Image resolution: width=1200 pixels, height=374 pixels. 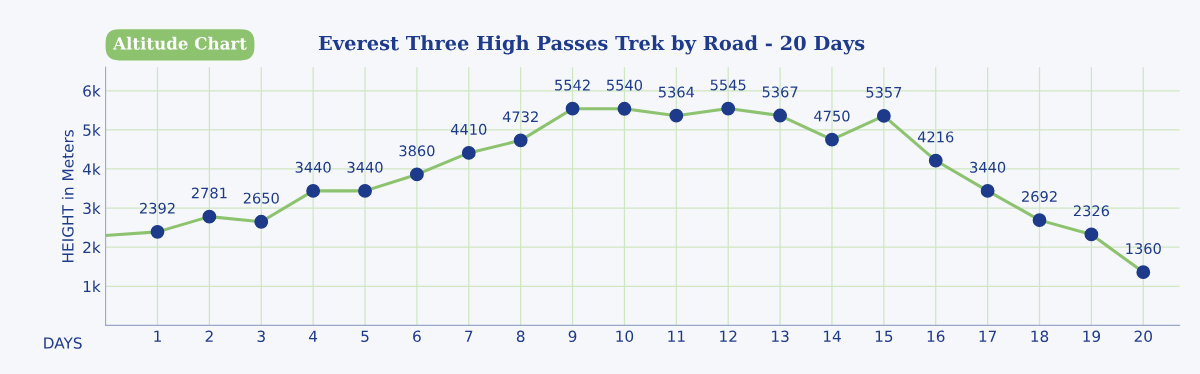 I want to click on y-tick-label: 5k, so click(x=92, y=130).